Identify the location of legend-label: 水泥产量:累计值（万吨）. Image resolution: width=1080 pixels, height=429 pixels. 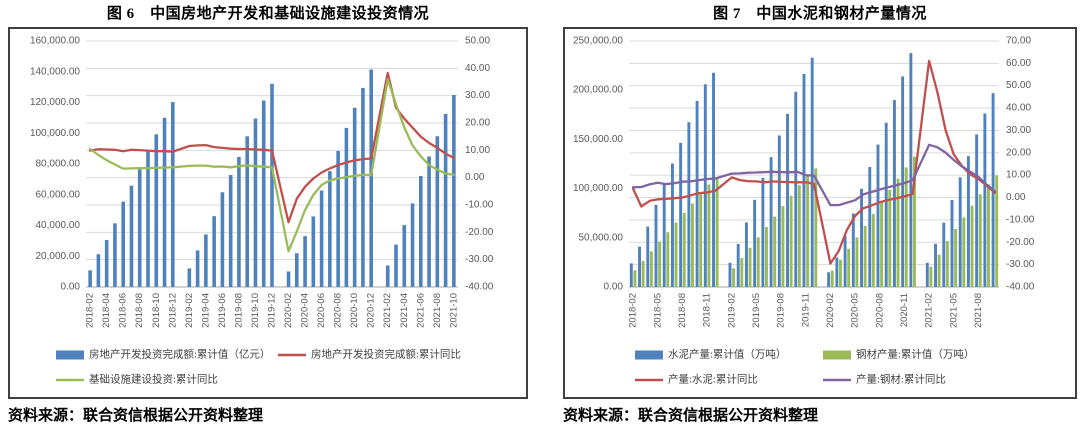
(727, 354).